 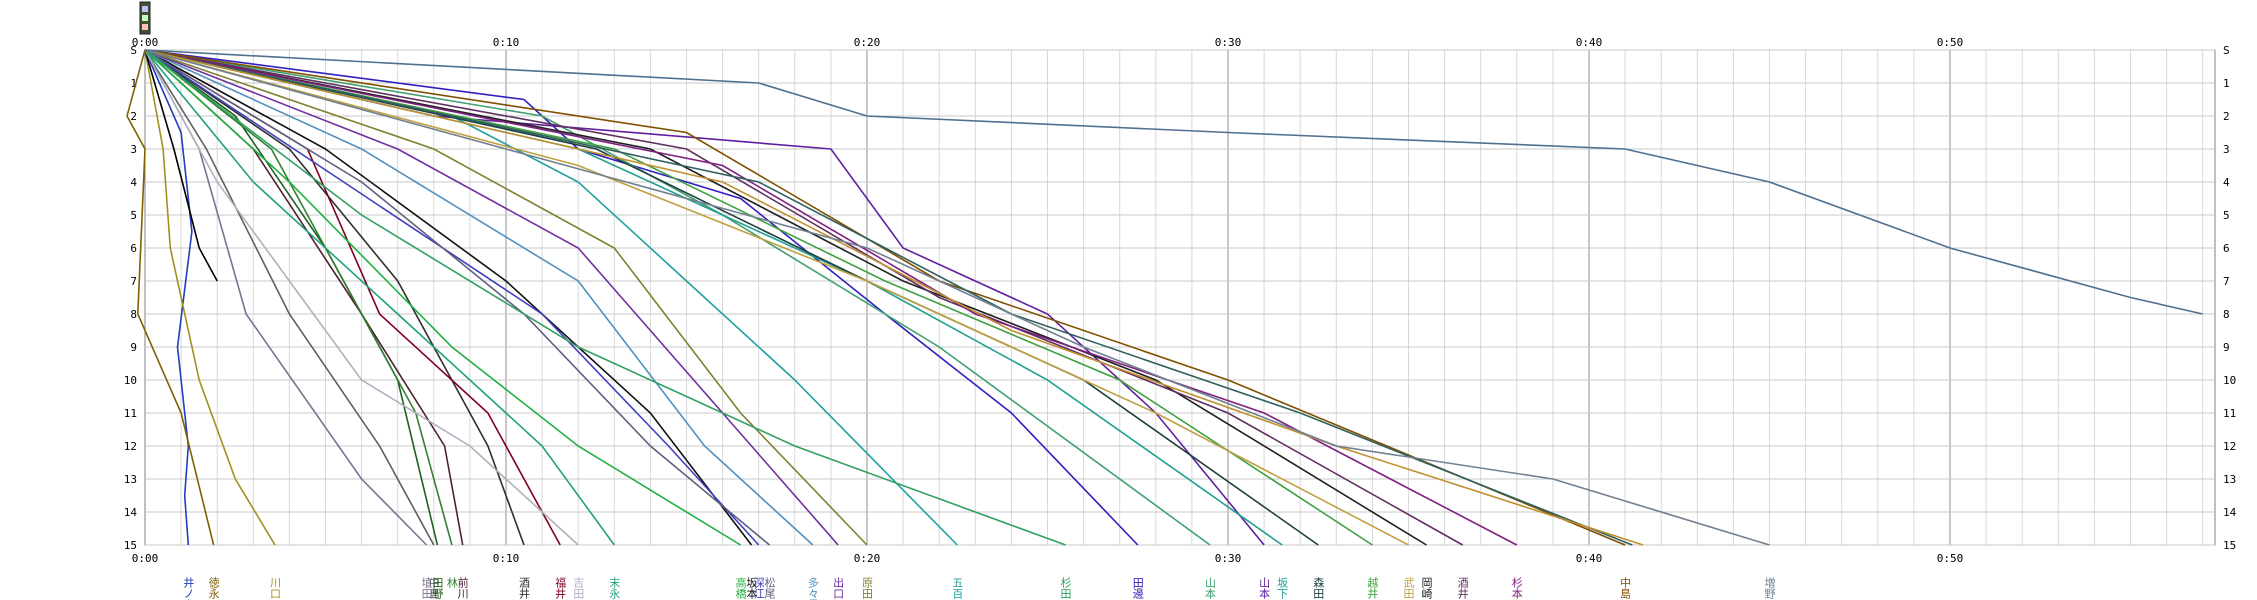 I want to click on series-name-label: 森田, so click(x=1318, y=587).